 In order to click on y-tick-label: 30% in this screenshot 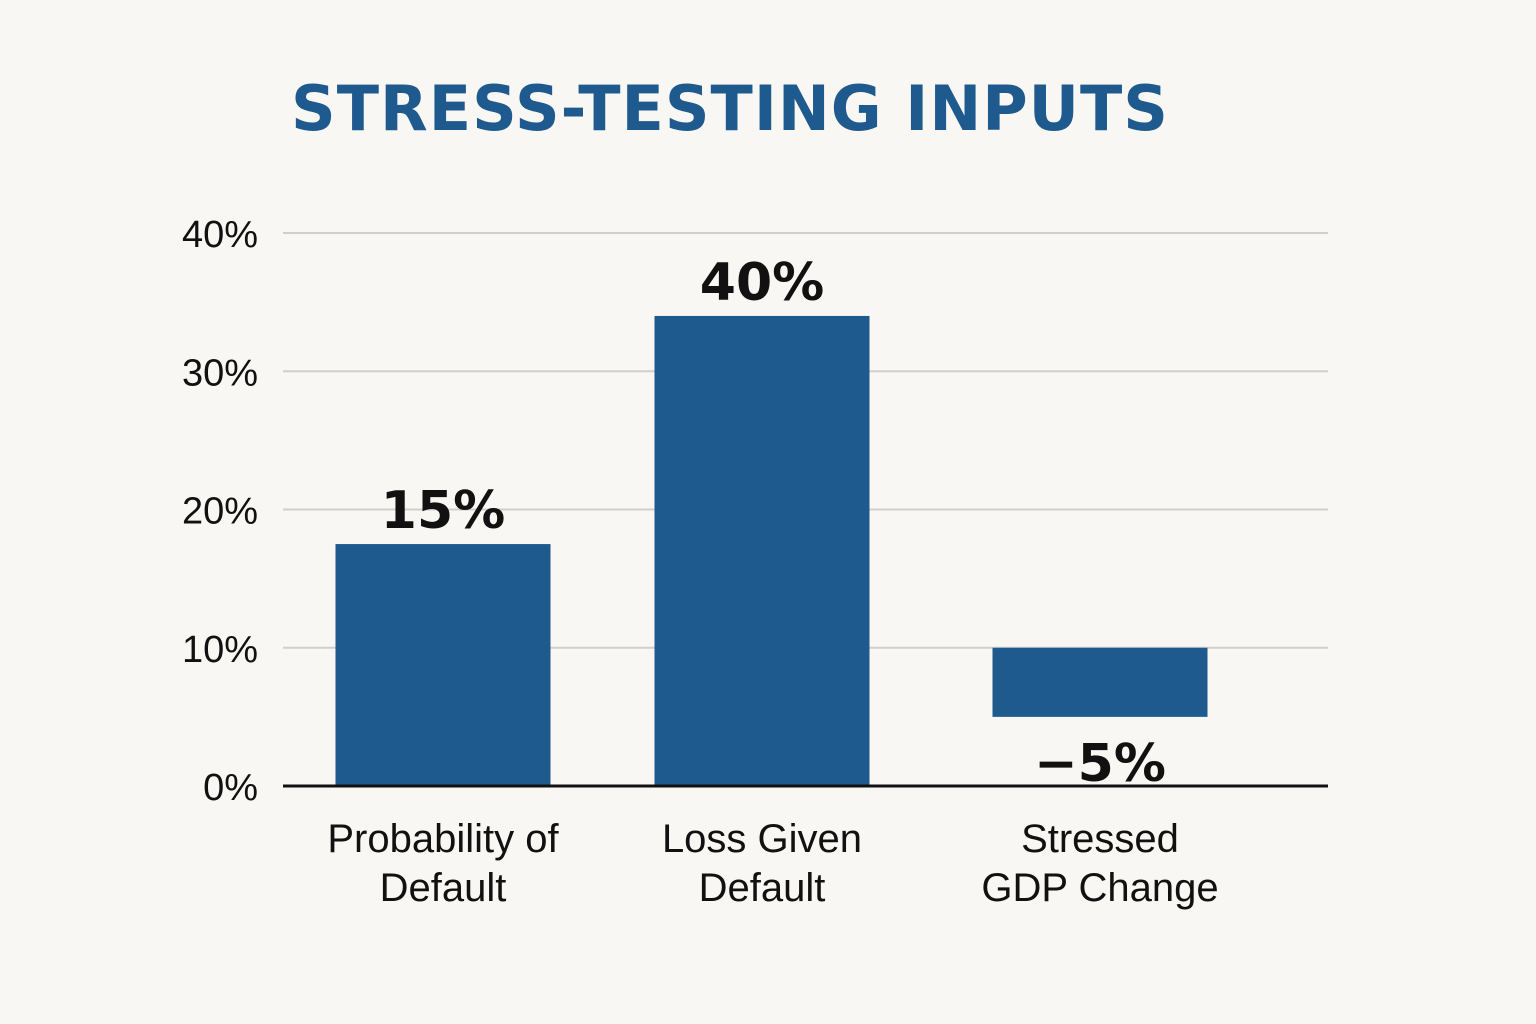, I will do `click(220, 373)`.